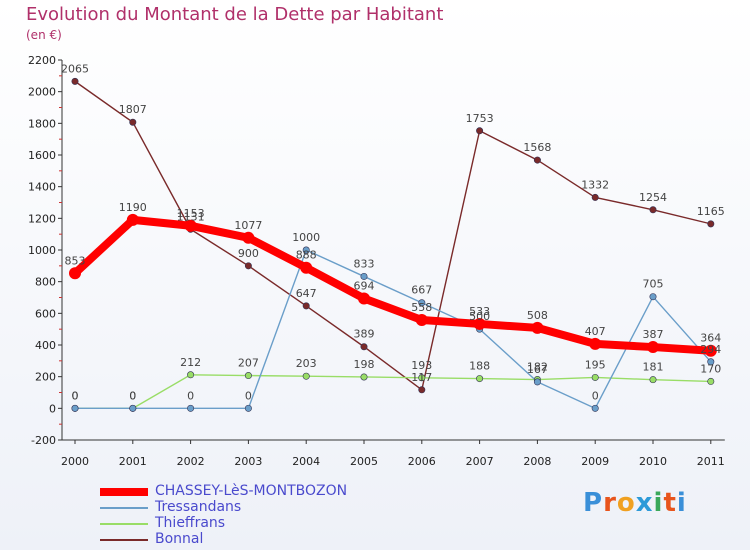 The width and height of the screenshot is (750, 550). Describe the element at coordinates (43, 440) in the screenshot. I see `y-tick-label: -200` at that location.